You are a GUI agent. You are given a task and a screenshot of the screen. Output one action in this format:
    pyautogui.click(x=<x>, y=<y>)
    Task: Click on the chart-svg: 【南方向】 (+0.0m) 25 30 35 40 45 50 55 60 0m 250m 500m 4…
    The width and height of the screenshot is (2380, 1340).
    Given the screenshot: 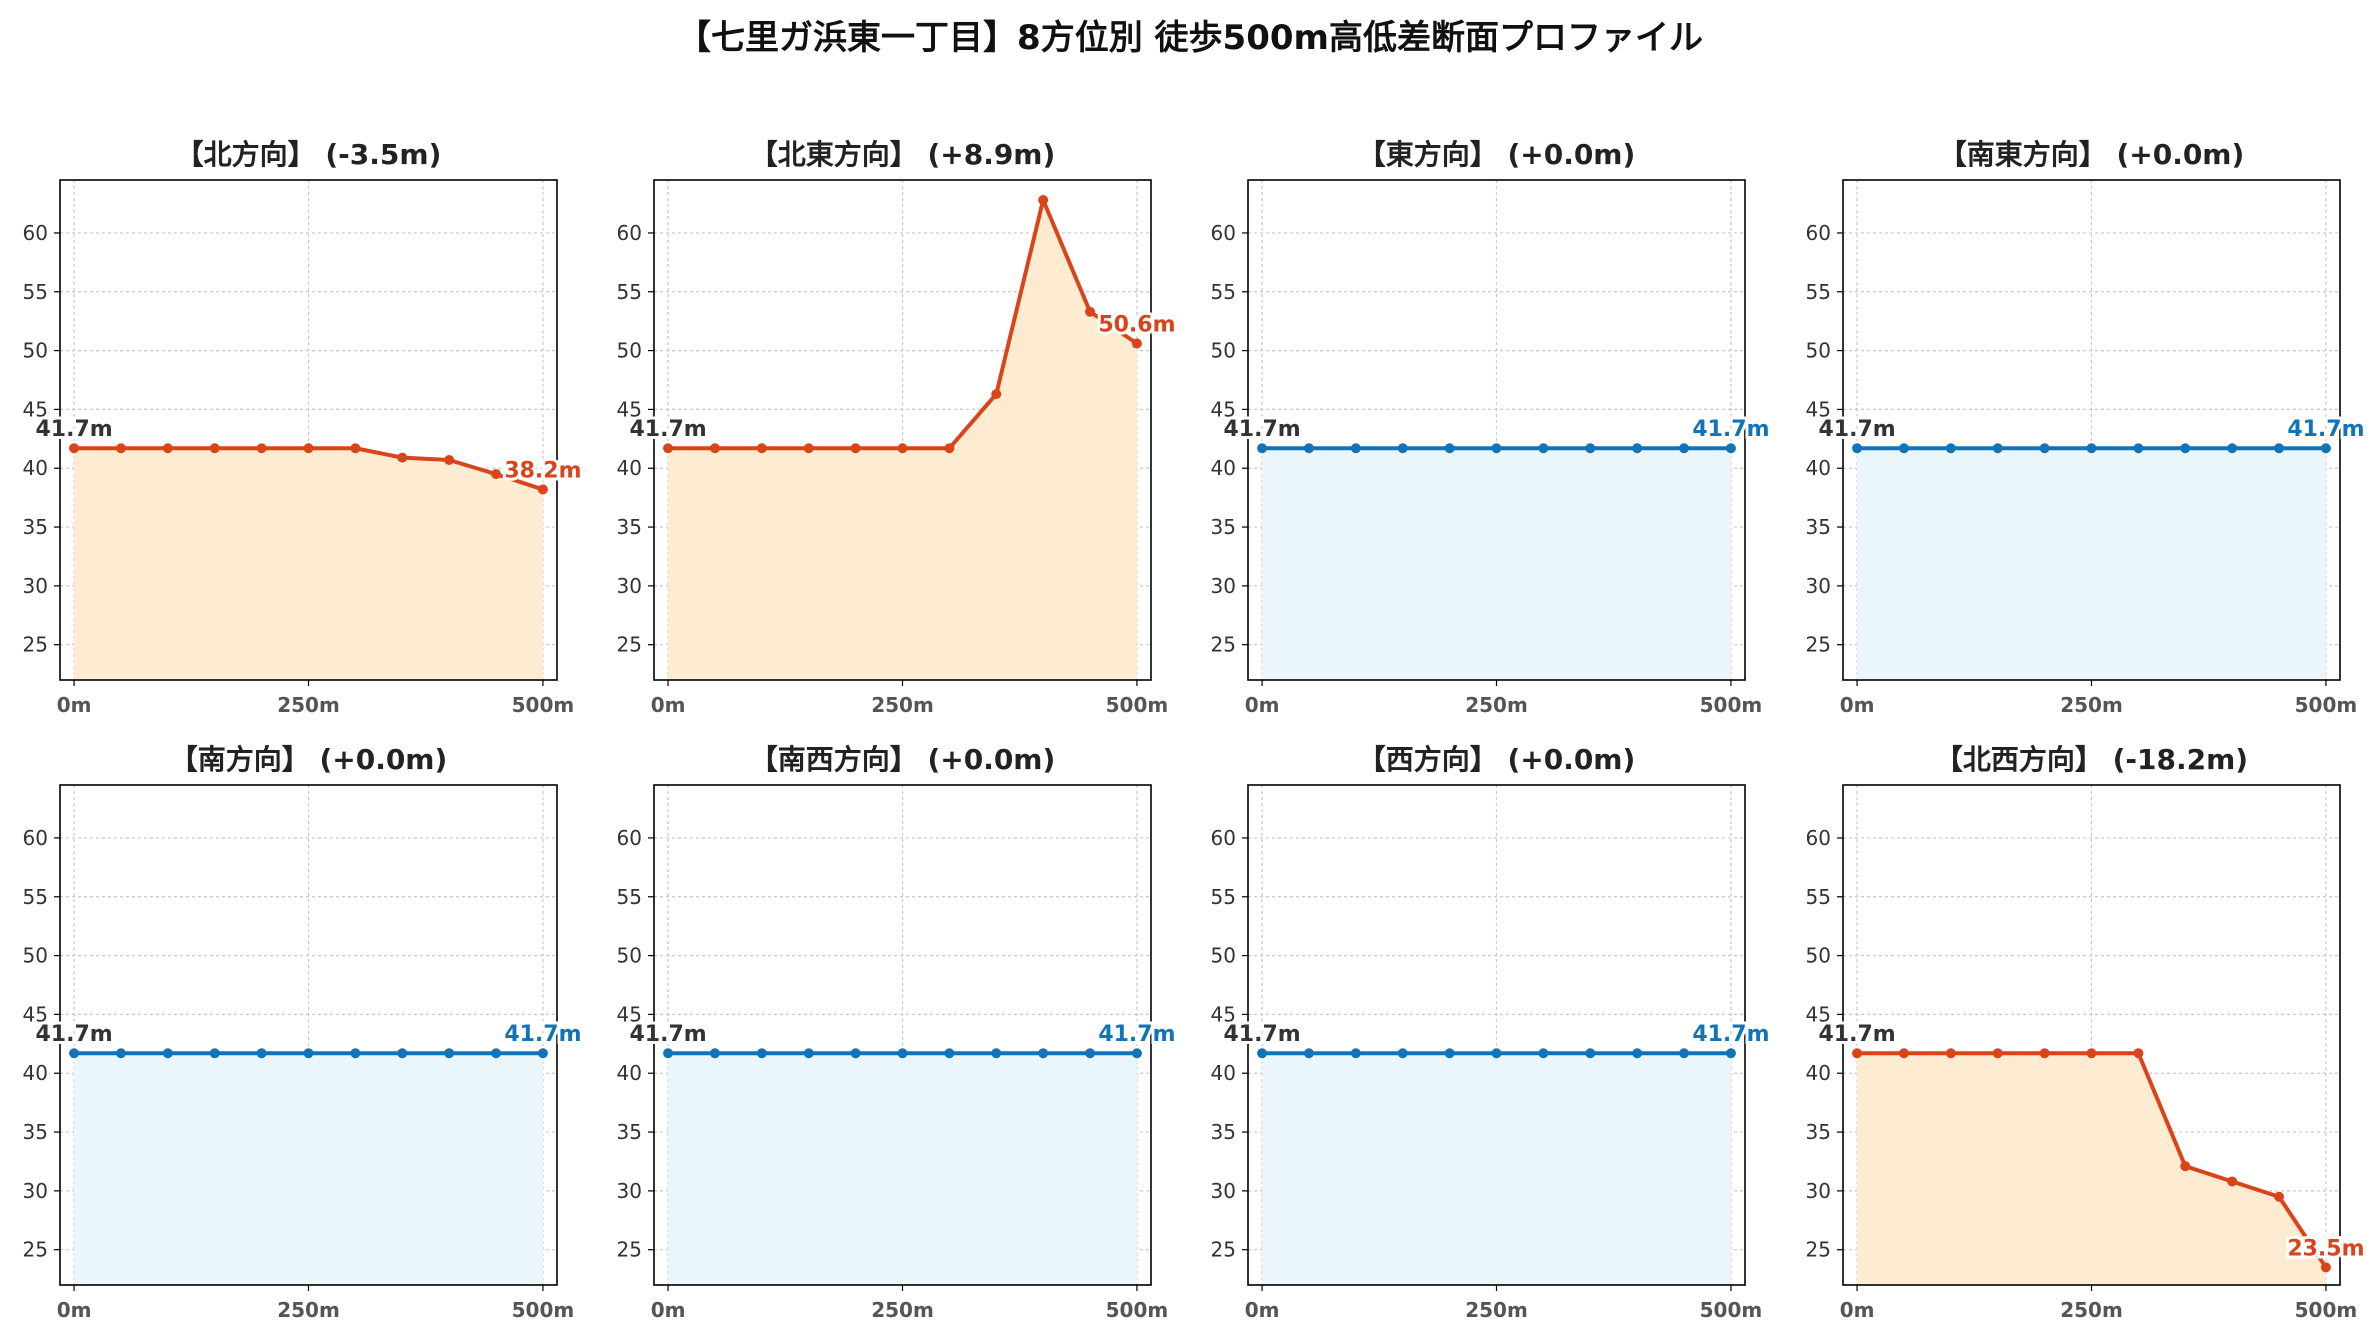 What is the action you would take?
    pyautogui.click(x=304, y=1032)
    